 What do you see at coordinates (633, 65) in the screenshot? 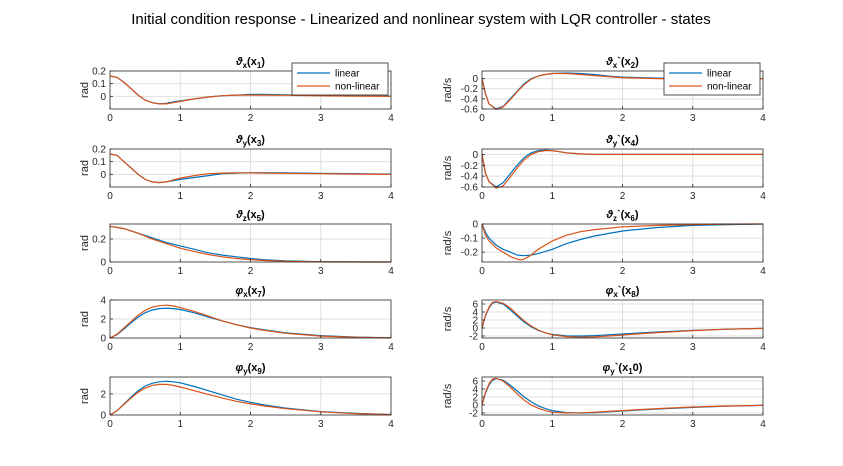
I see `title-part: 2` at bounding box center [633, 65].